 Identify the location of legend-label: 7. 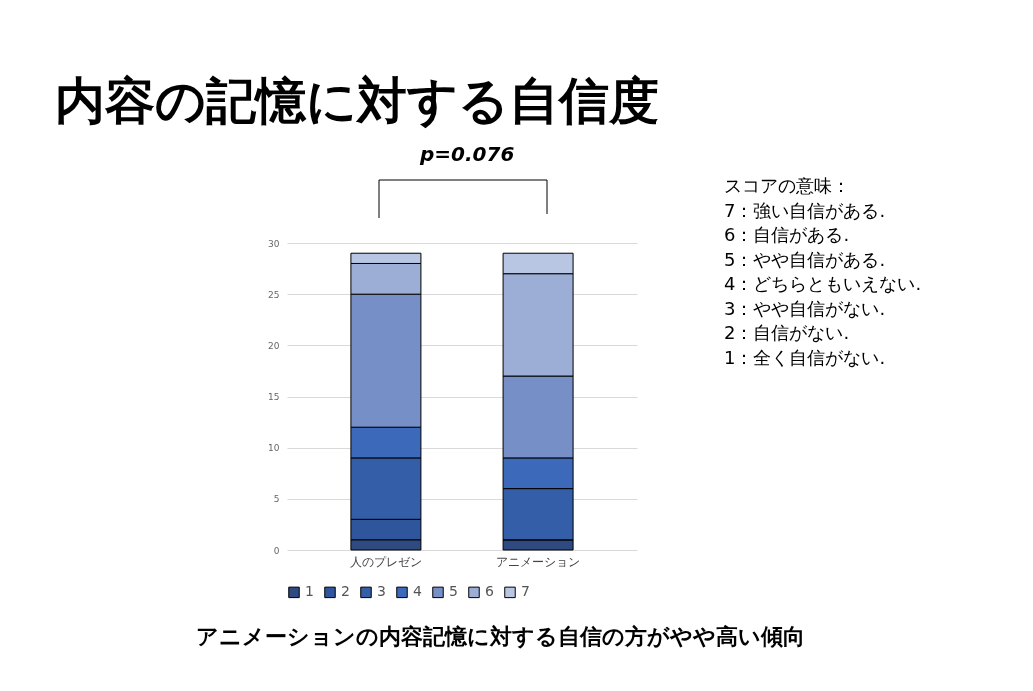
(525, 591).